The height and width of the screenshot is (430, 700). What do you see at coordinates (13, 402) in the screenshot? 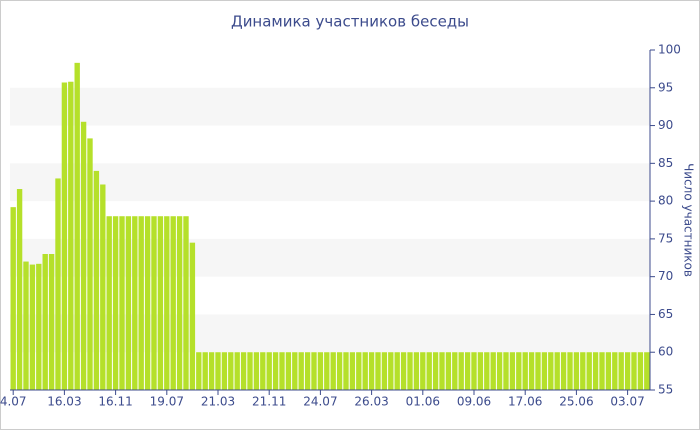
I see `x-tick-label: 4.07` at bounding box center [13, 402].